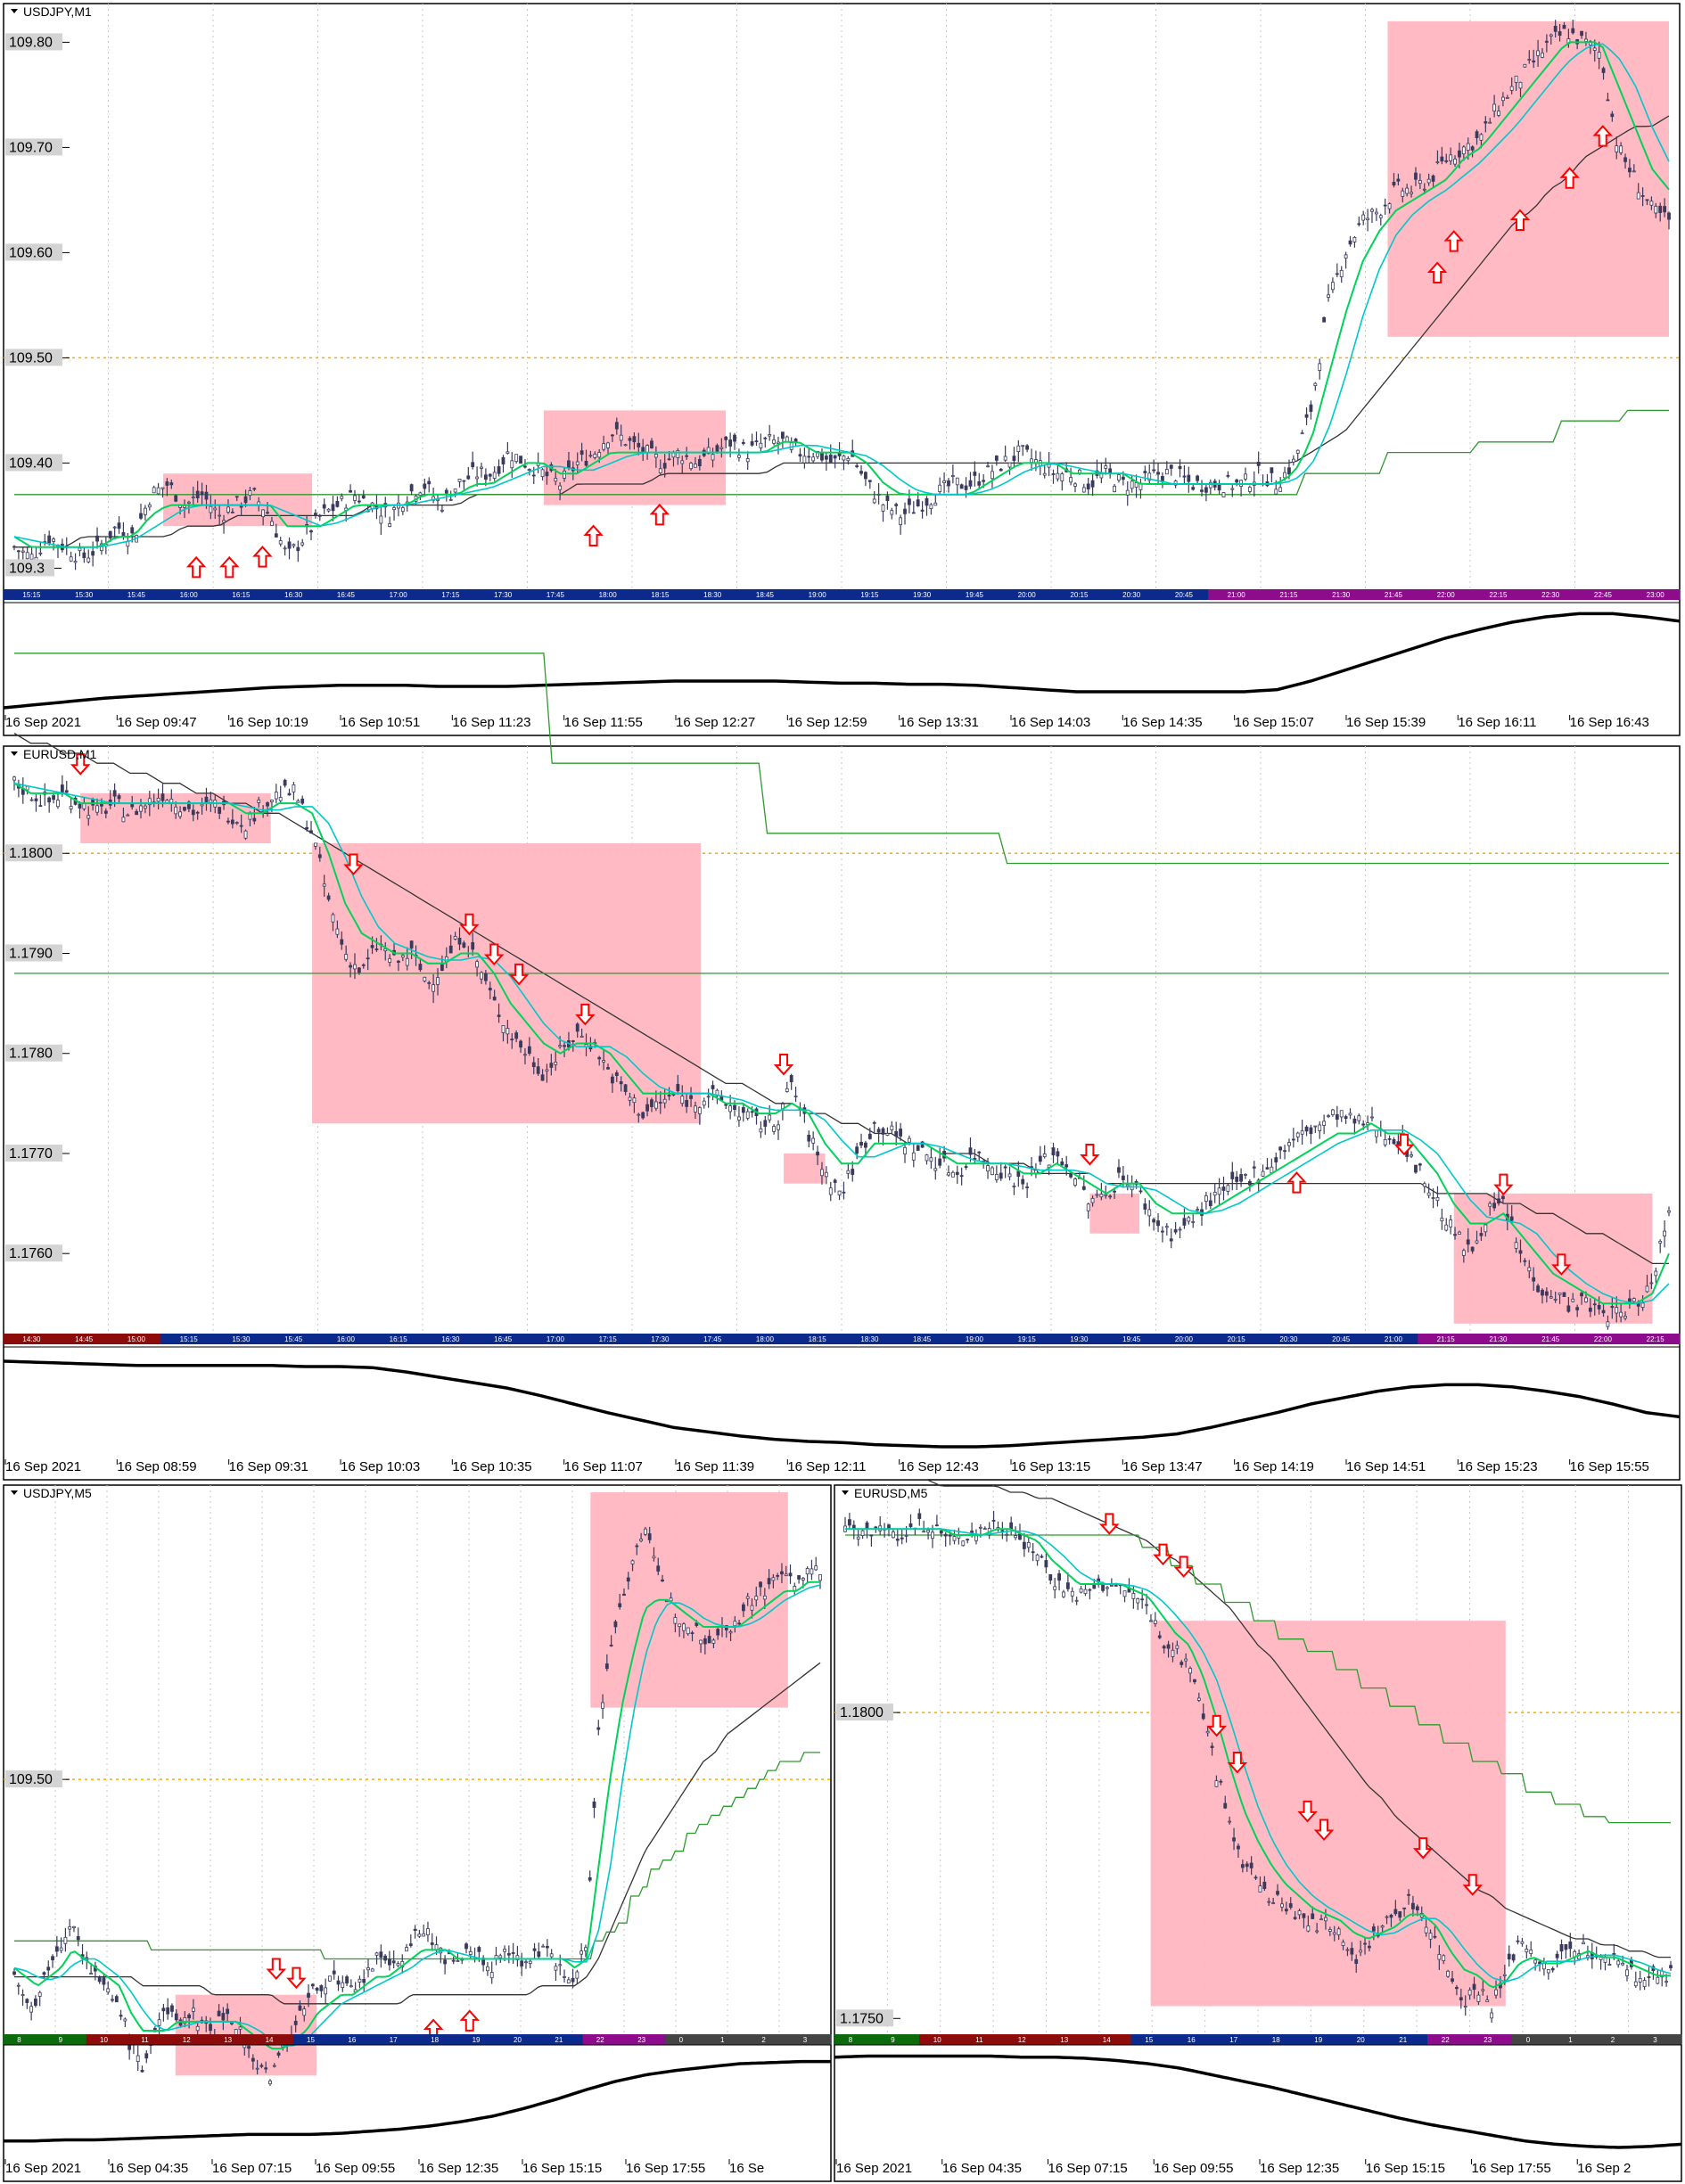 This screenshot has width=1685, height=2184. Describe the element at coordinates (1183, 1567) in the screenshot. I see `arrow-down-icon` at that location.